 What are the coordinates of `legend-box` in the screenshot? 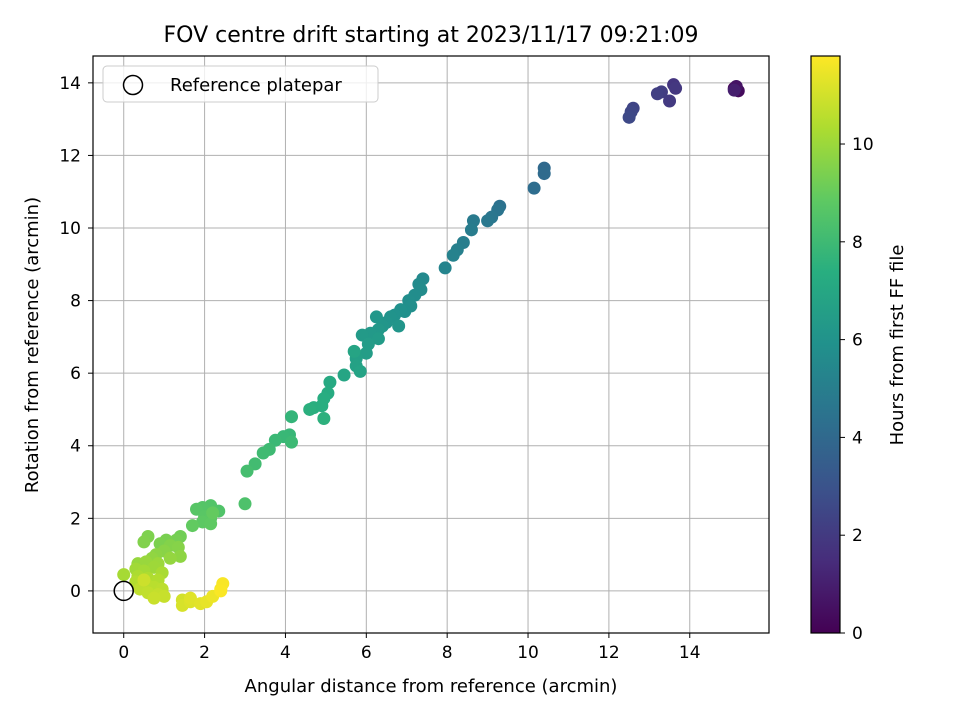 It's located at (240, 84).